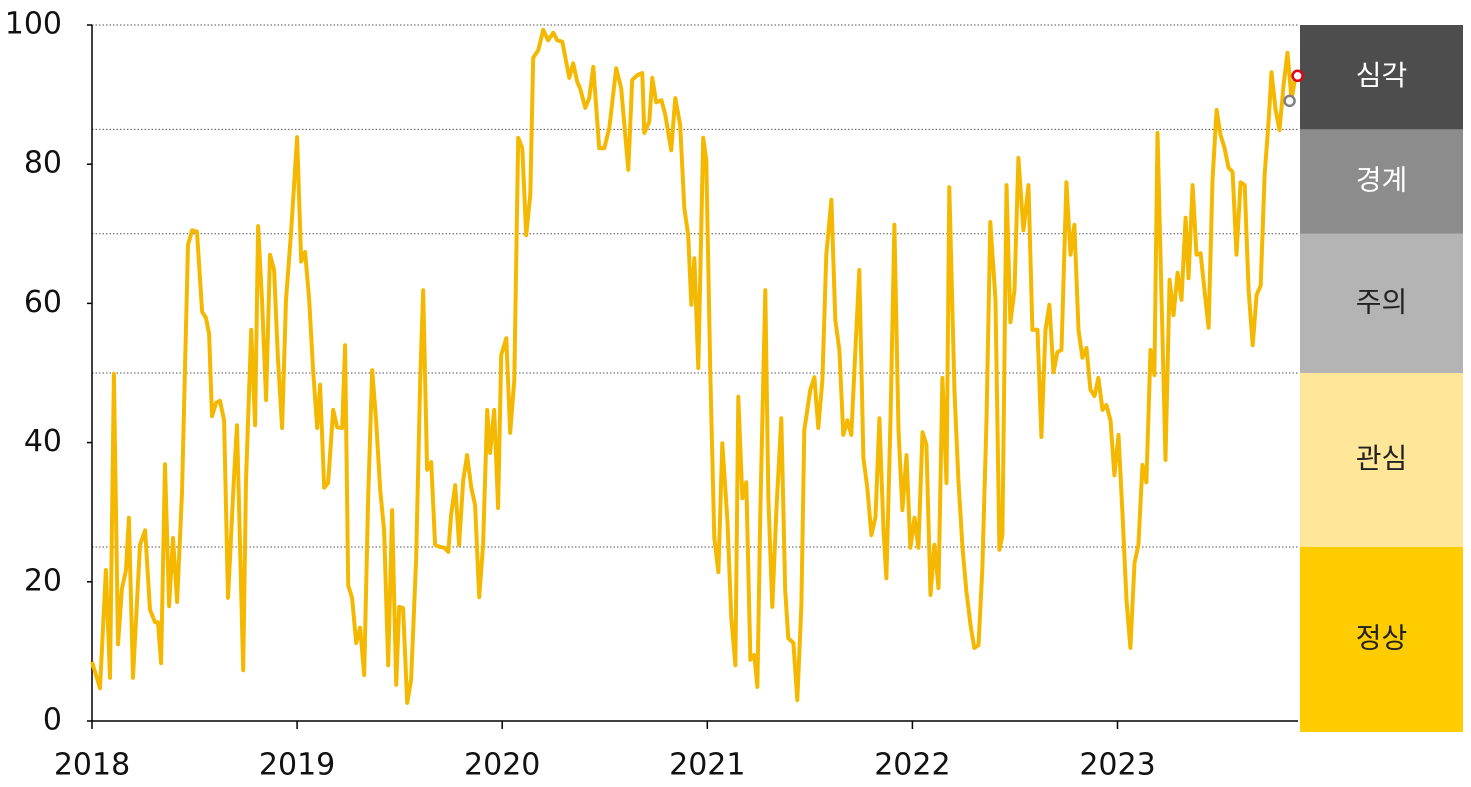 This screenshot has width=1471, height=787. I want to click on band-label: 주의, so click(1382, 301).